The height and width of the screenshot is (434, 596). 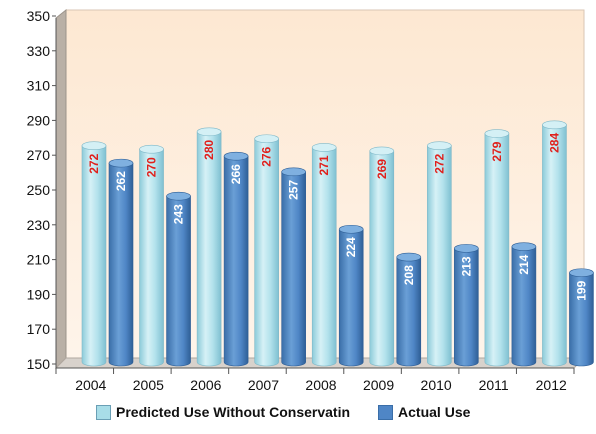 What do you see at coordinates (386, 412) in the screenshot?
I see `legend-swatch-actual` at bounding box center [386, 412].